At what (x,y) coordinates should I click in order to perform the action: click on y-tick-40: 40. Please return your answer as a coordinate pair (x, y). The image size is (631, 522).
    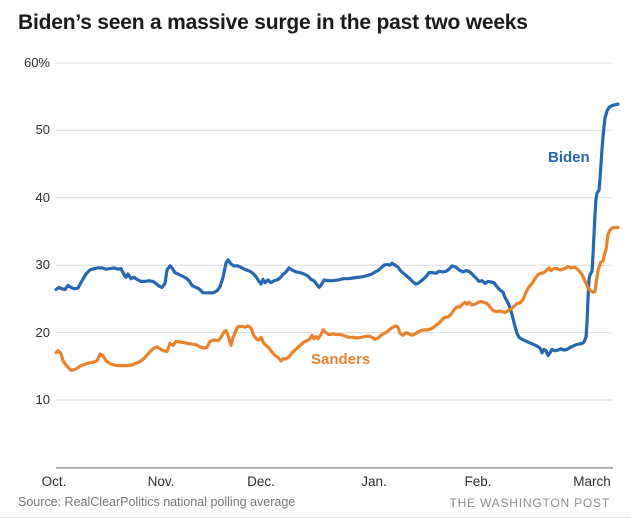
    Looking at the image, I should click on (42, 197).